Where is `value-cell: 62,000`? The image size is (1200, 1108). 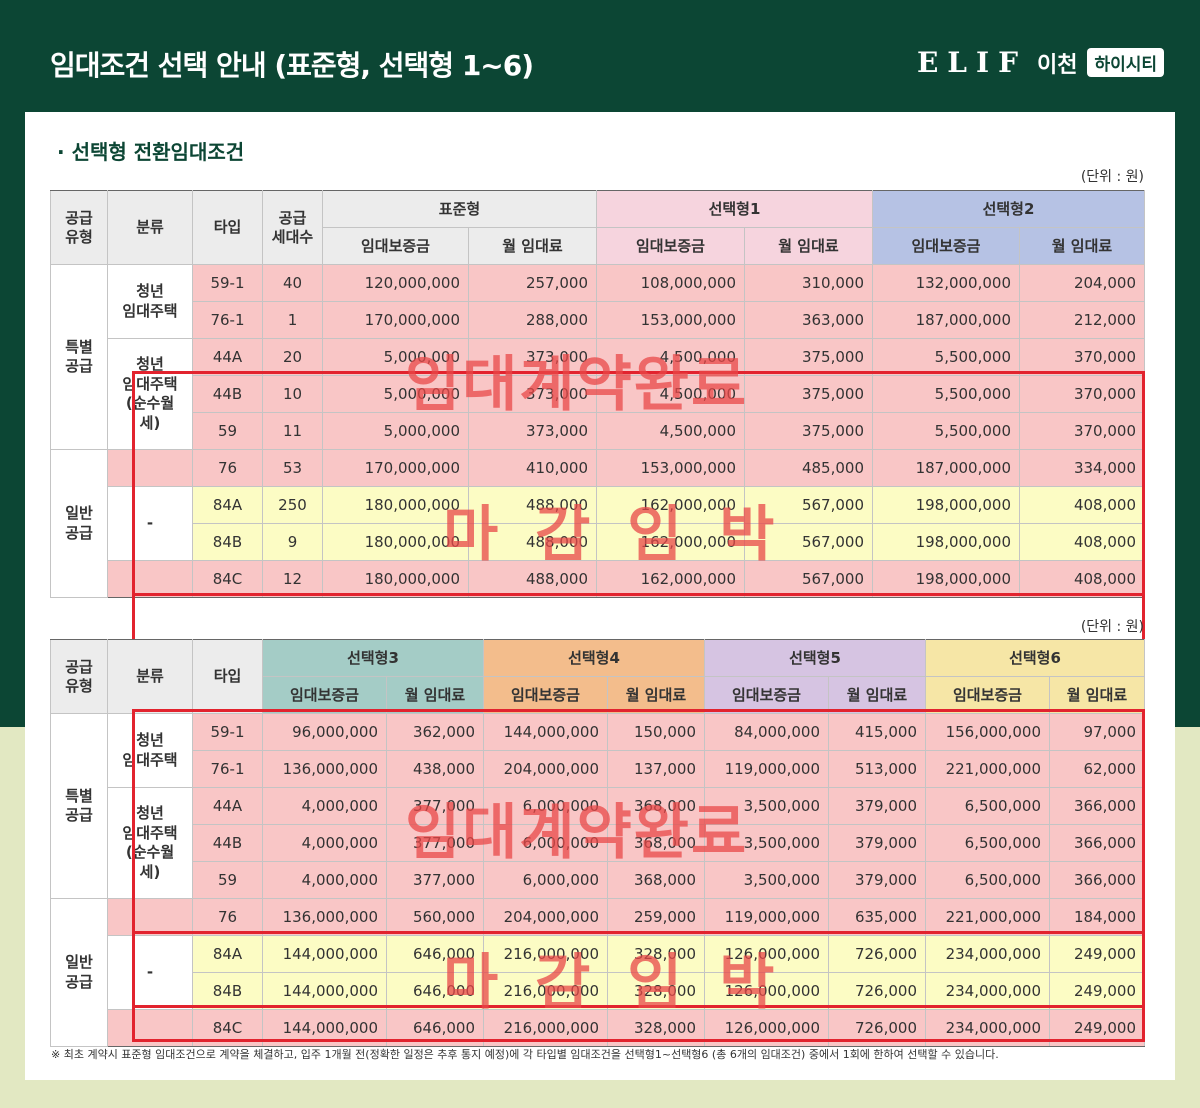 value-cell: 62,000 is located at coordinates (1097, 769).